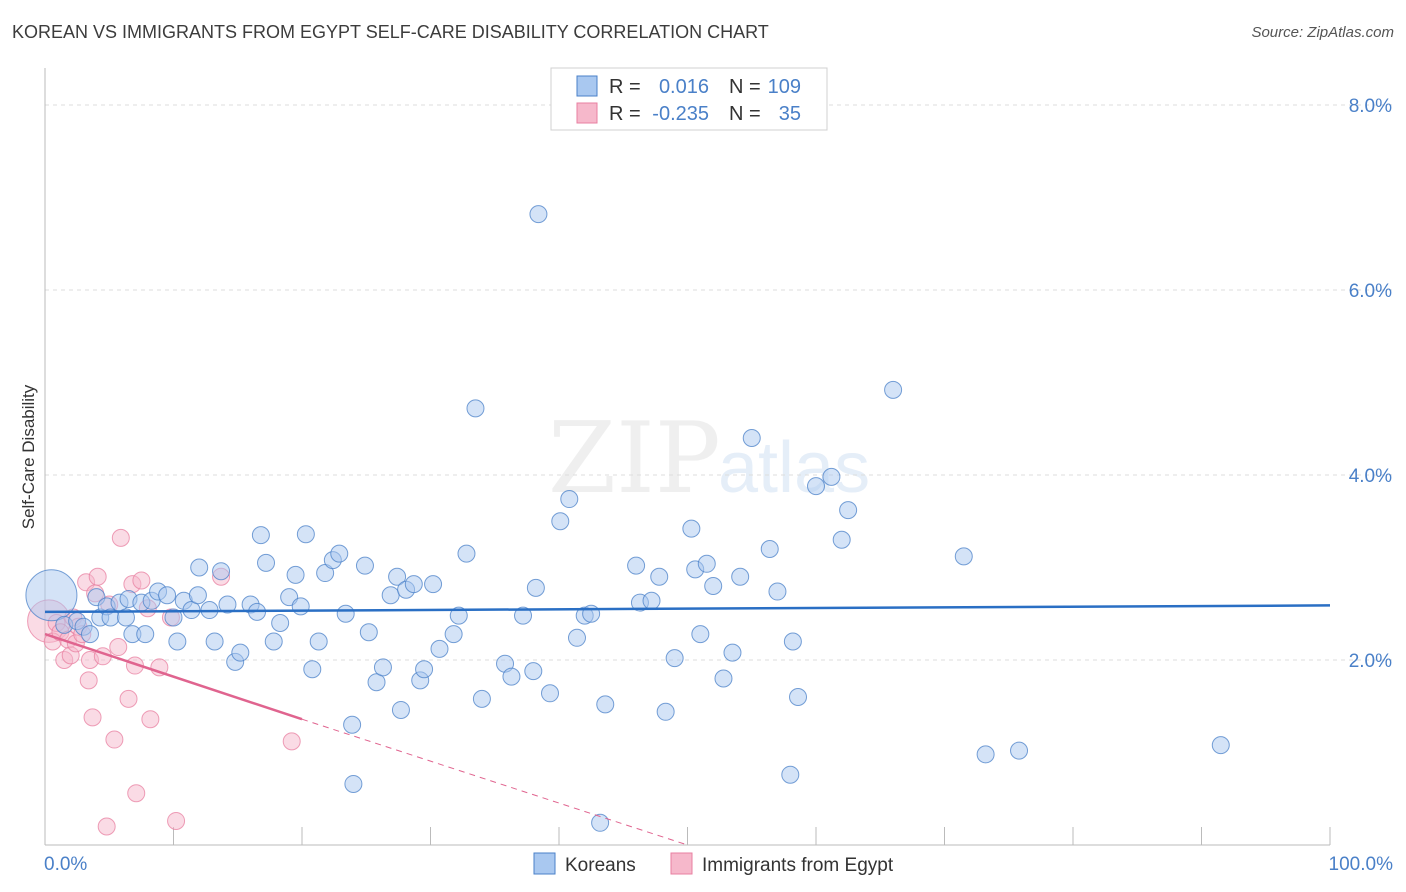  Describe the element at coordinates (687, 609) in the screenshot. I see `trend-line-koreans` at that location.